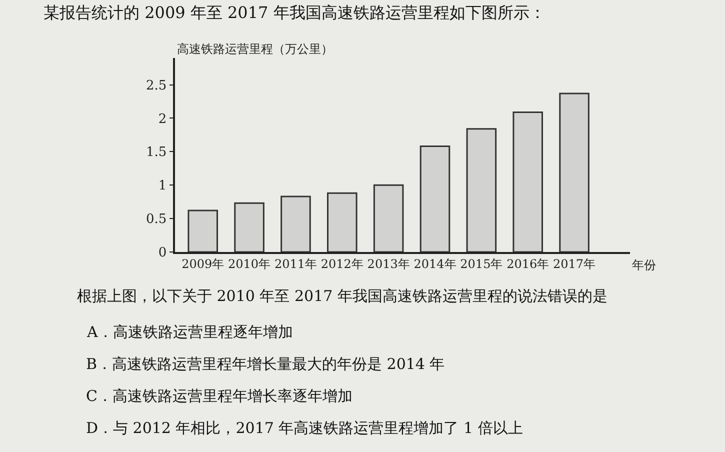 The image size is (725, 452). What do you see at coordinates (481, 264) in the screenshot?
I see `x-tick-label: 2015年` at bounding box center [481, 264].